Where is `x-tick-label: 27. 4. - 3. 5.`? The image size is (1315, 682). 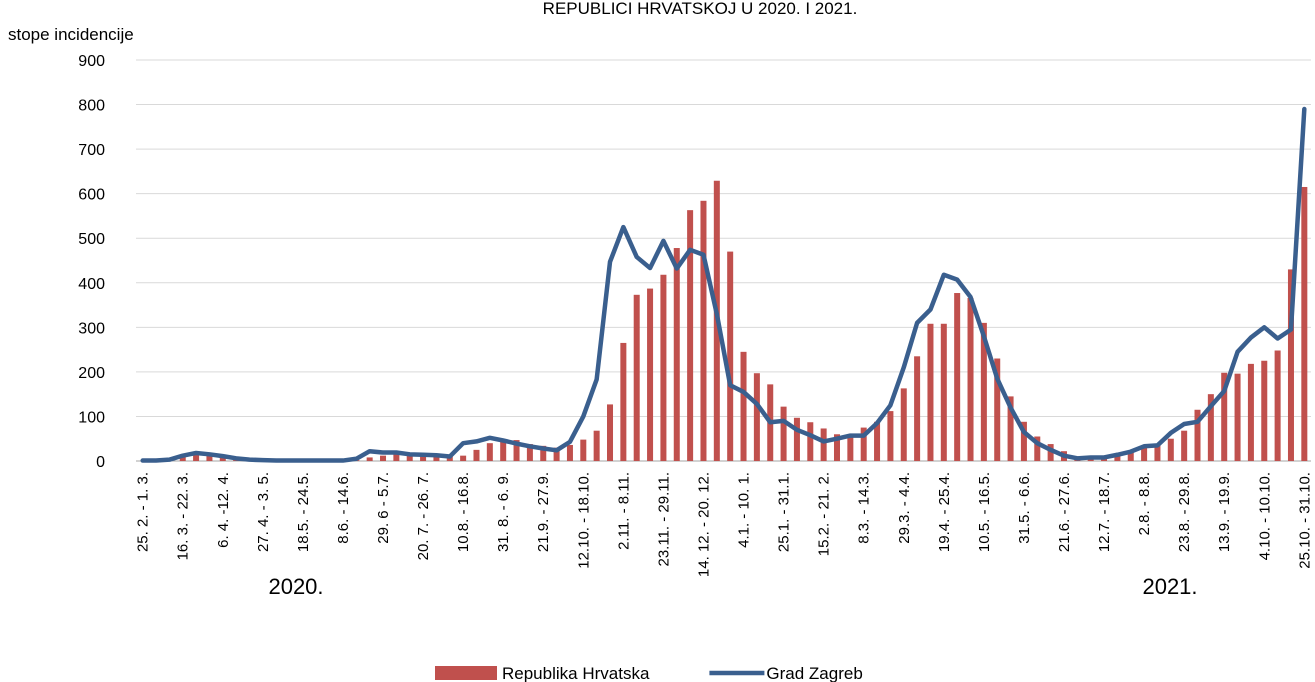 x-tick-label: 27. 4. - 3. 5. is located at coordinates (263, 512).